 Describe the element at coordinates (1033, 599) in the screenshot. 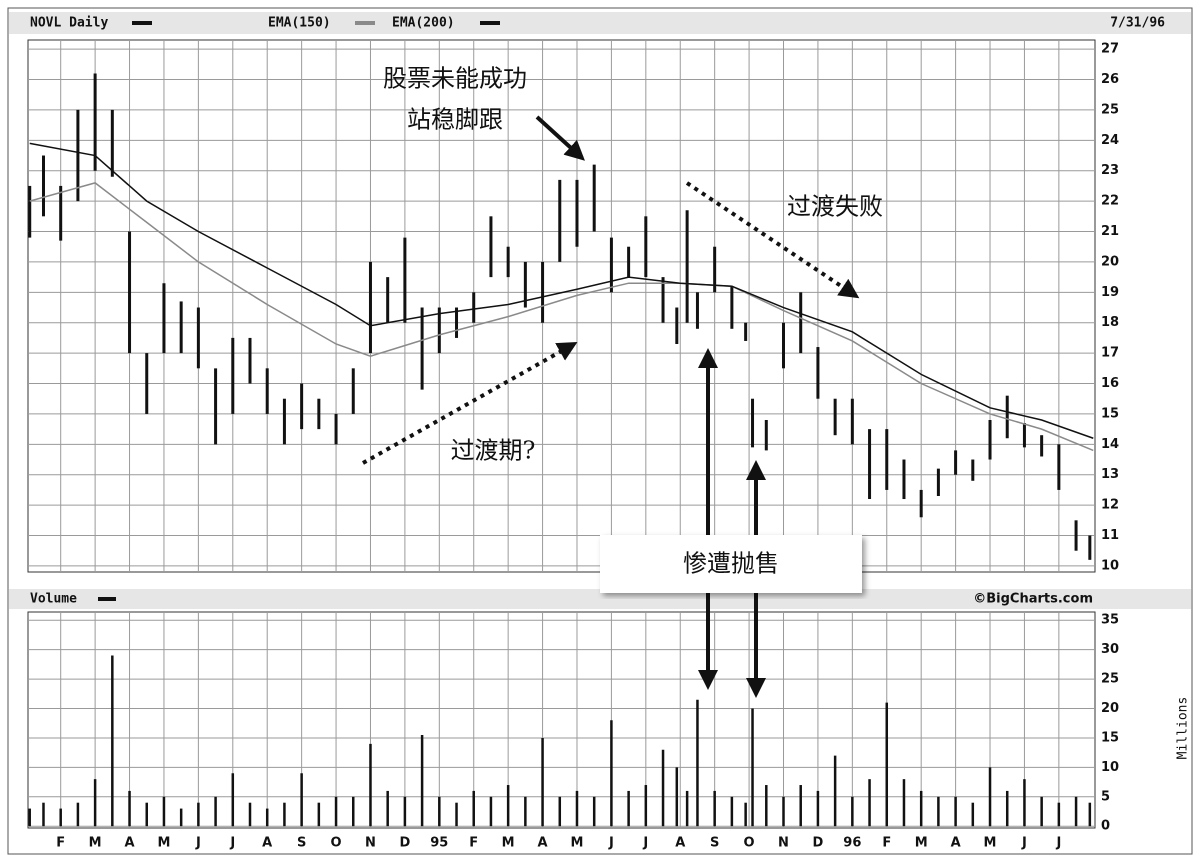

I see `source: ©BigCharts.com` at that location.